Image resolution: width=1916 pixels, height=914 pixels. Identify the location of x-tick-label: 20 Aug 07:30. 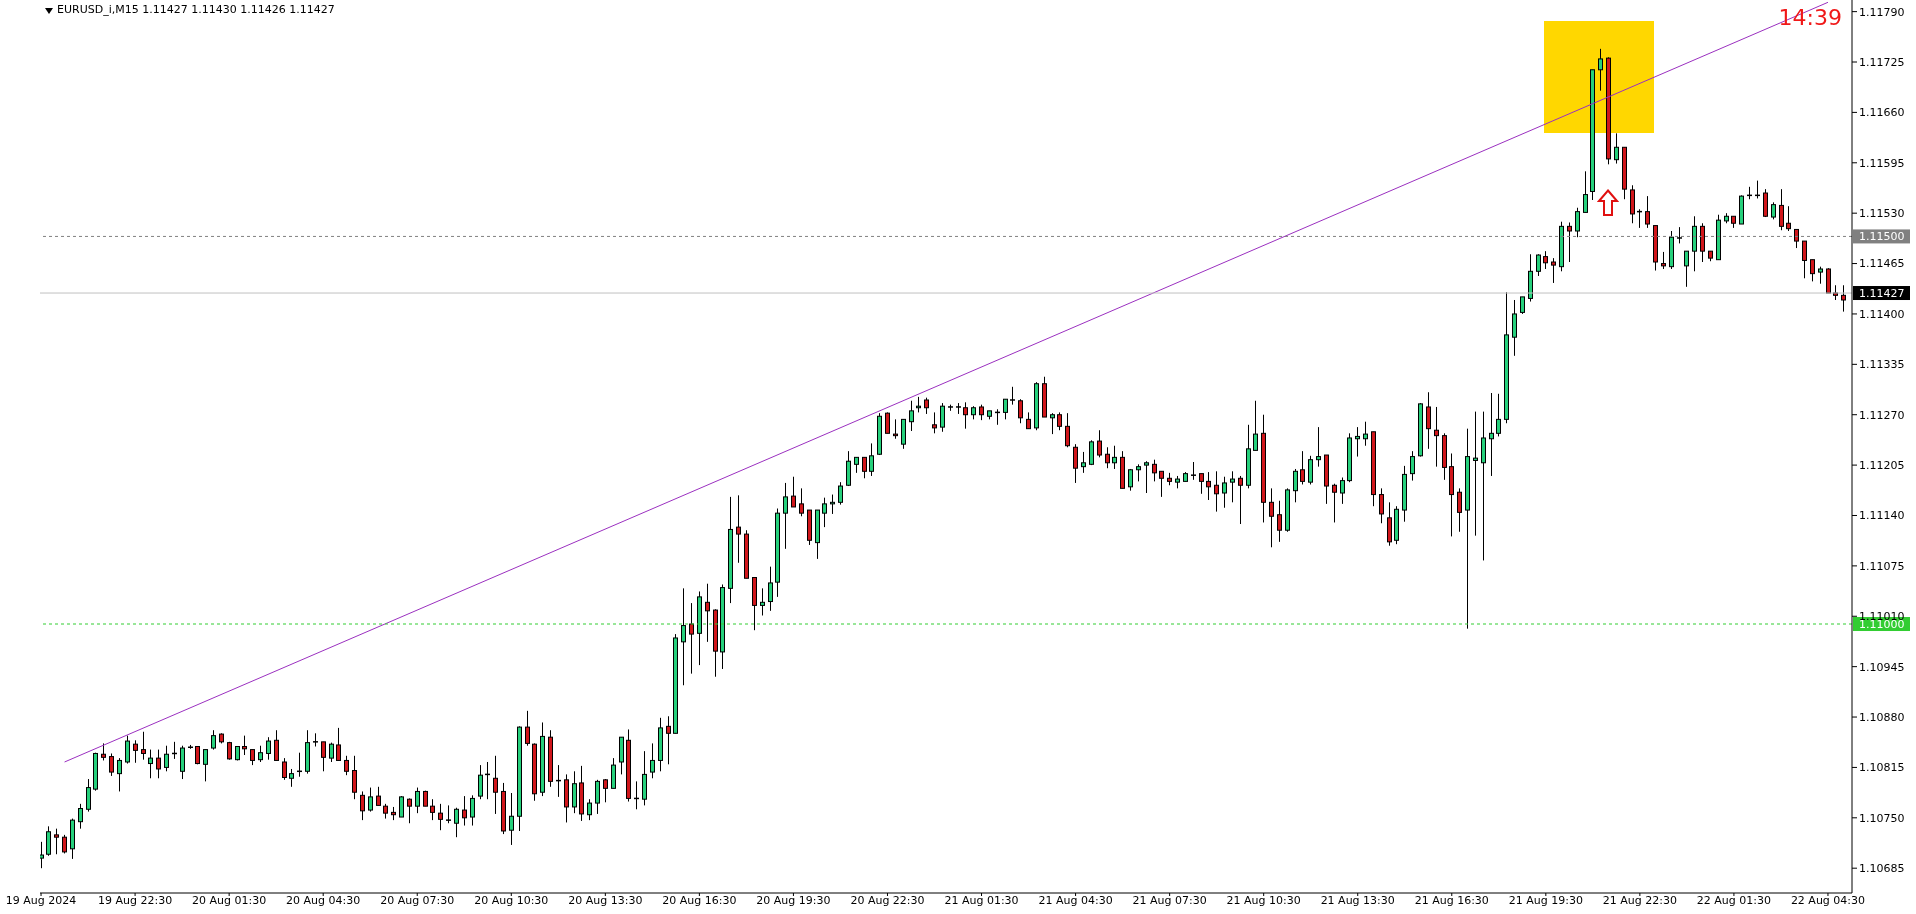
(417, 900).